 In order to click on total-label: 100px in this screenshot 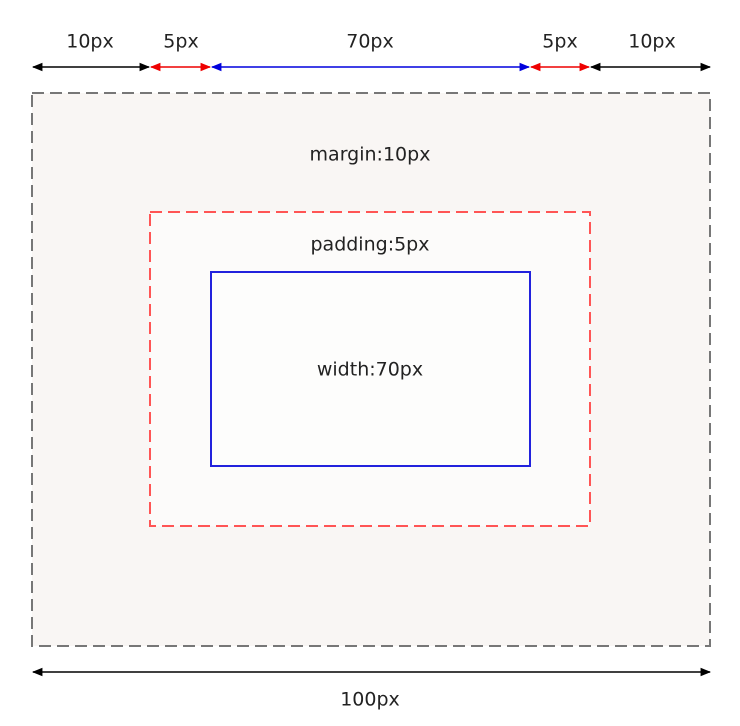, I will do `click(370, 700)`.